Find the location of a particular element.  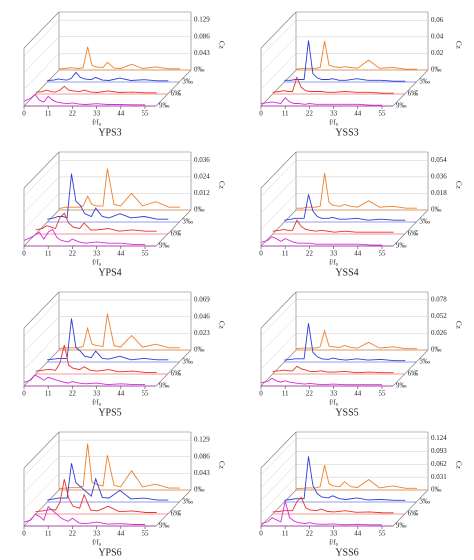

z-tick-label: 0.046 is located at coordinates (202, 316).